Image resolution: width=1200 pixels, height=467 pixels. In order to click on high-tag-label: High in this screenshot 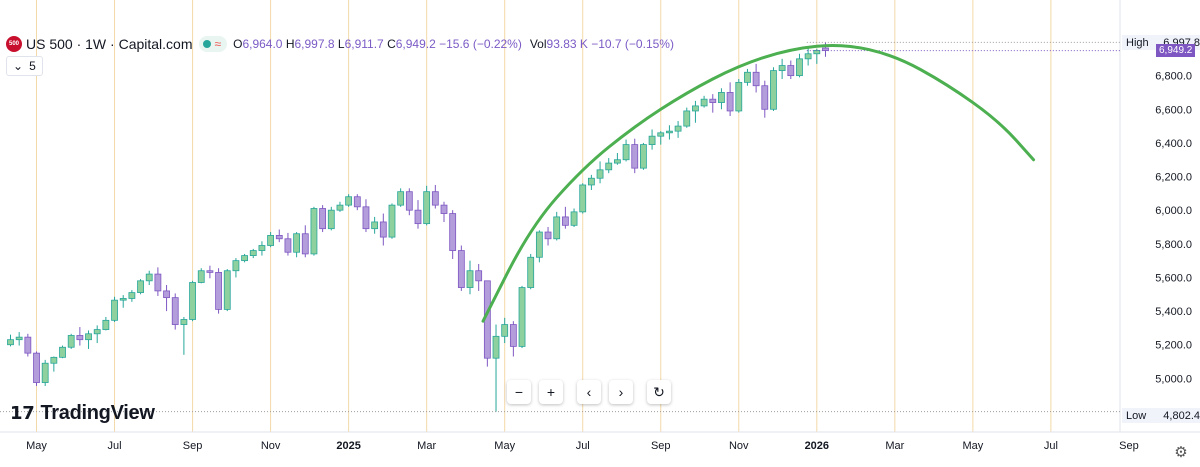, I will do `click(1137, 42)`.